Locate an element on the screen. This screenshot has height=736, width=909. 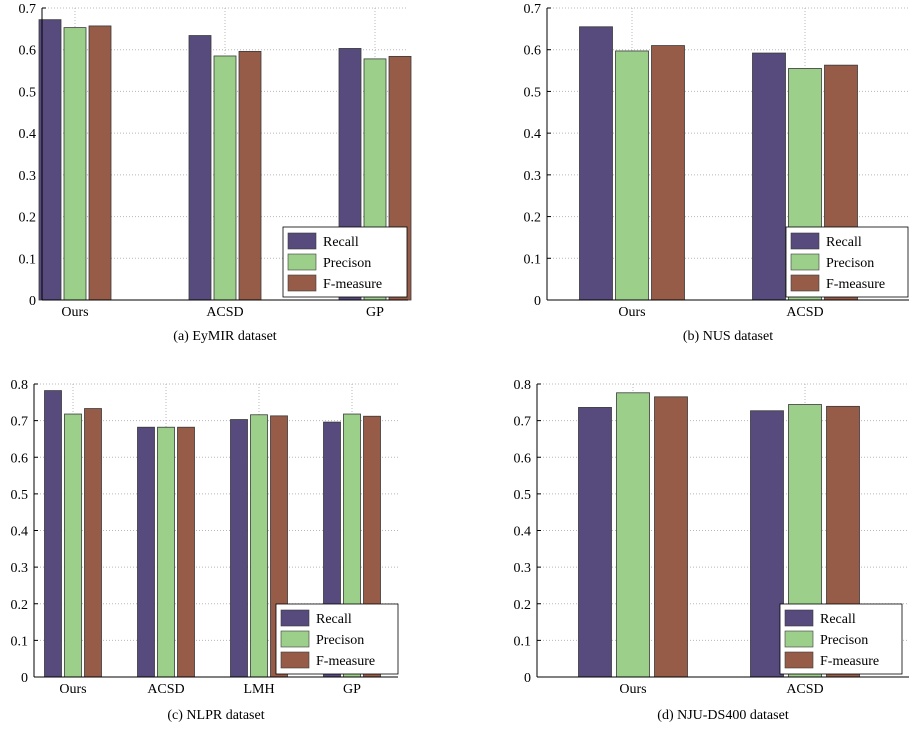
bar-acsd-f-measure is located at coordinates (250, 175).